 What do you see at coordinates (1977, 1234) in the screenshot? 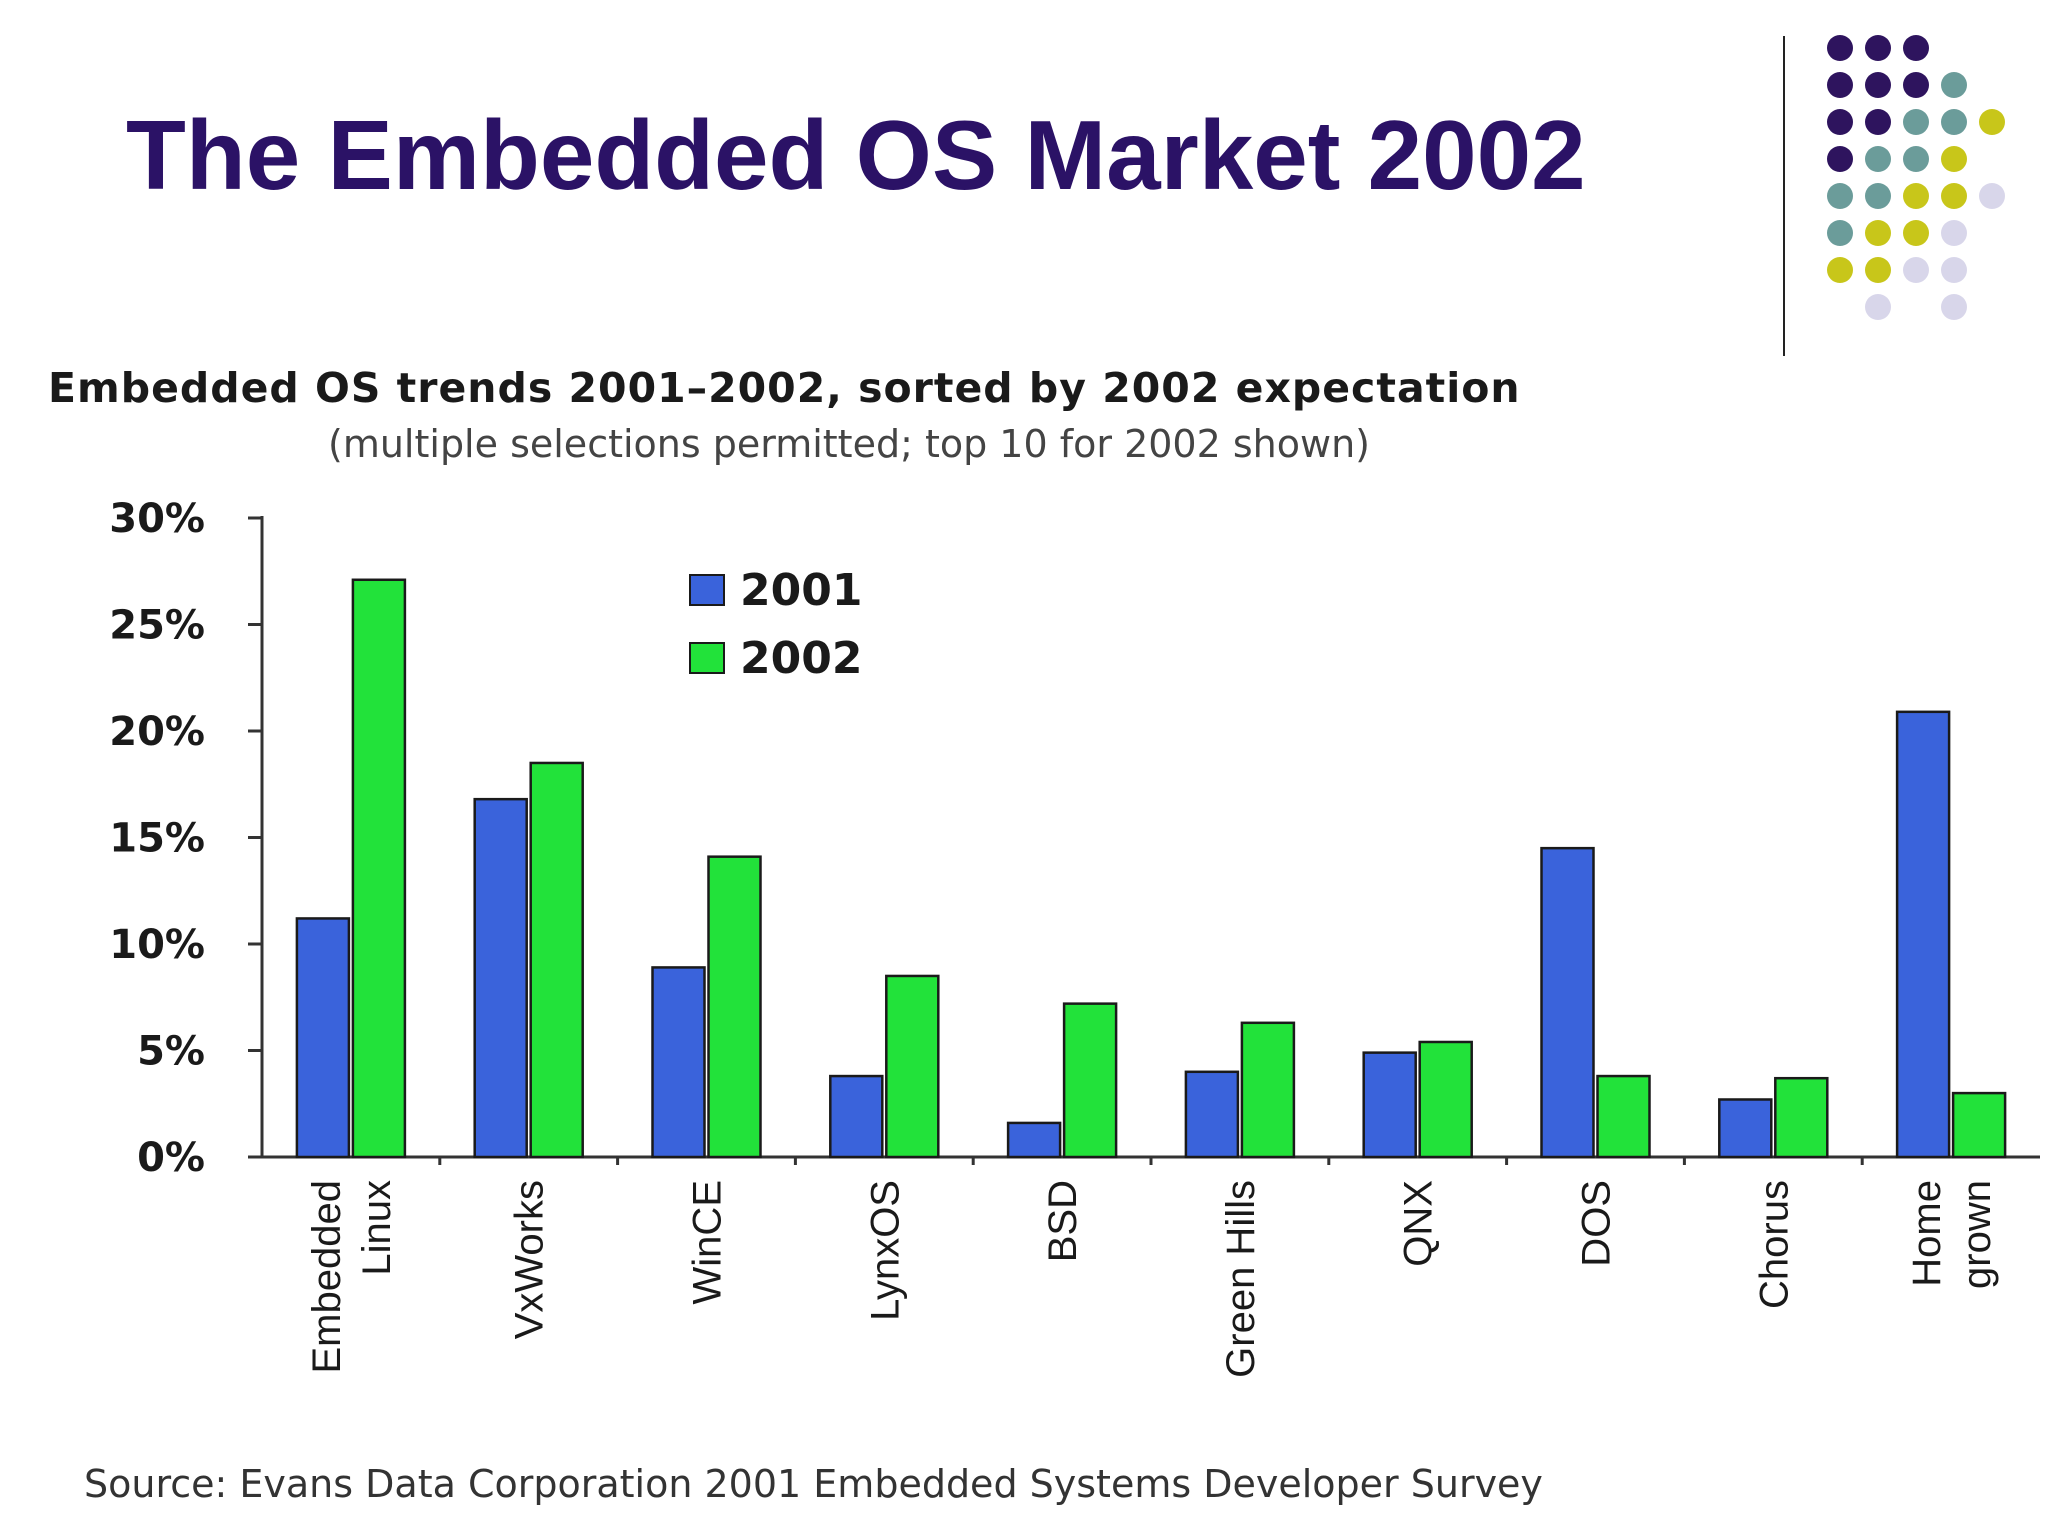
I see `x-category-label: grown` at bounding box center [1977, 1234].